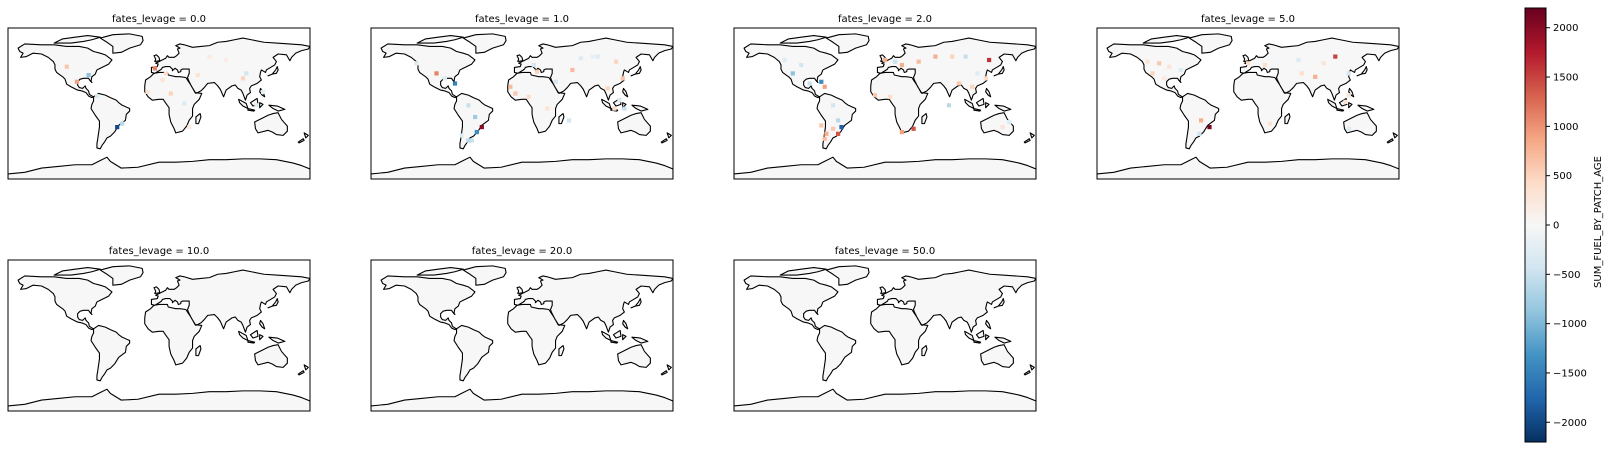  What do you see at coordinates (1248, 97) in the screenshot?
I see `map-panel: fates_levage = 5.0` at bounding box center [1248, 97].